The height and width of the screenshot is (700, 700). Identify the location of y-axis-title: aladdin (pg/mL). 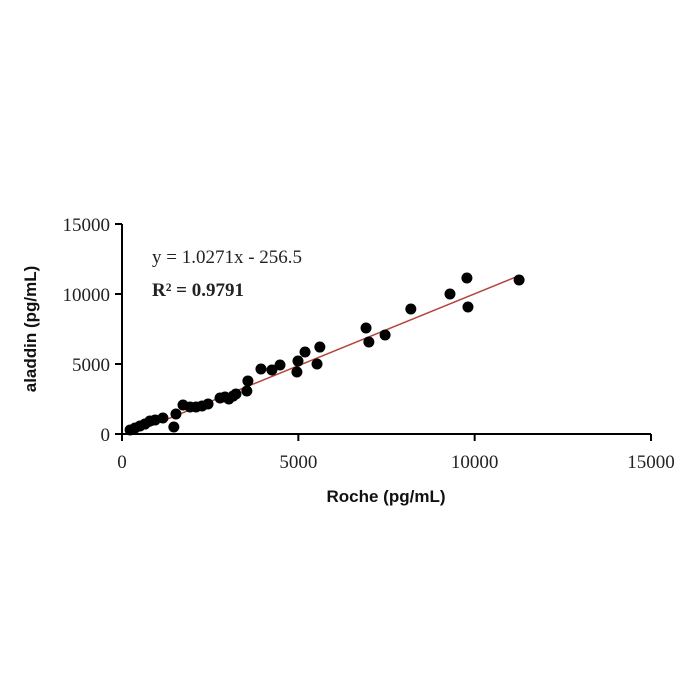
(30, 329).